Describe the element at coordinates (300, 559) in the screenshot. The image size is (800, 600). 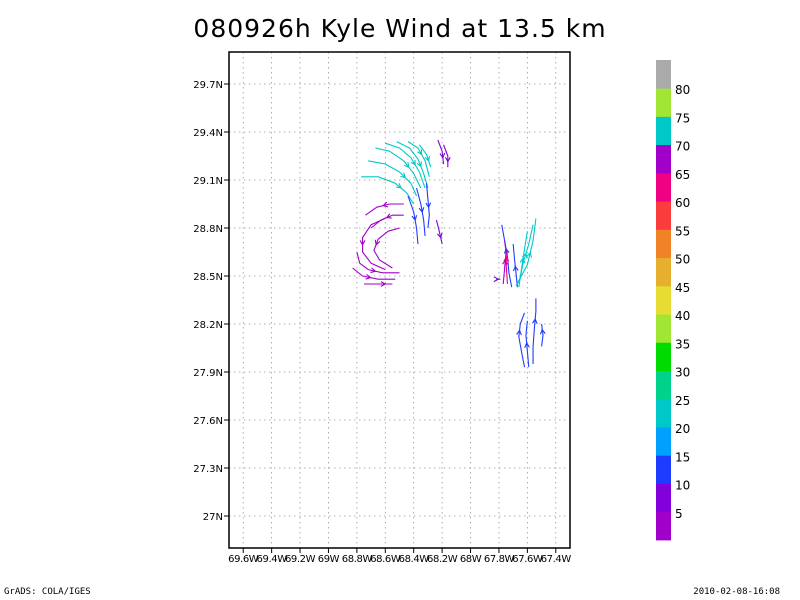
I see `x-tick-label: 69.2W` at that location.